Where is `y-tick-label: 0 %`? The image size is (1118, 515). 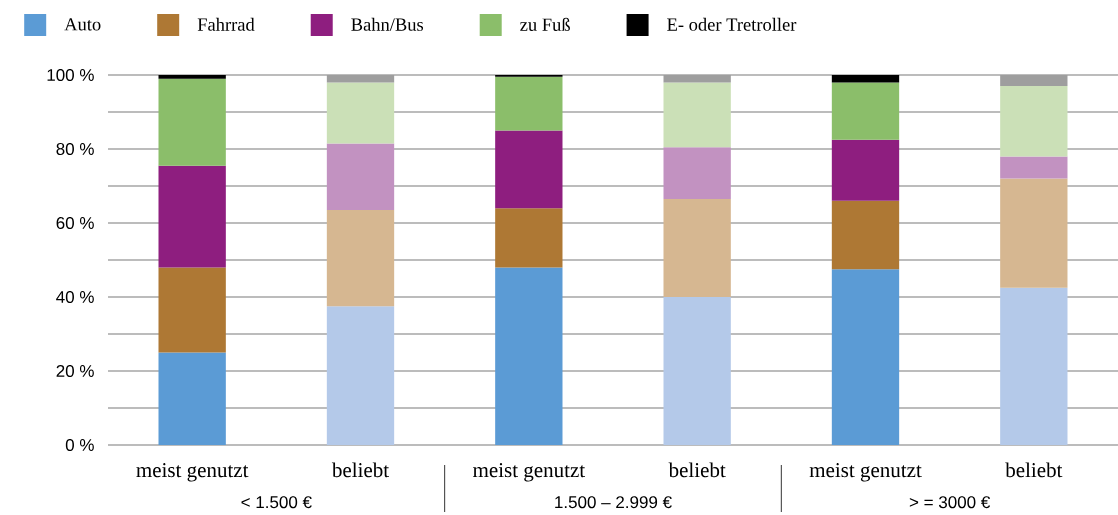
y-tick-label: 0 % is located at coordinates (79, 445).